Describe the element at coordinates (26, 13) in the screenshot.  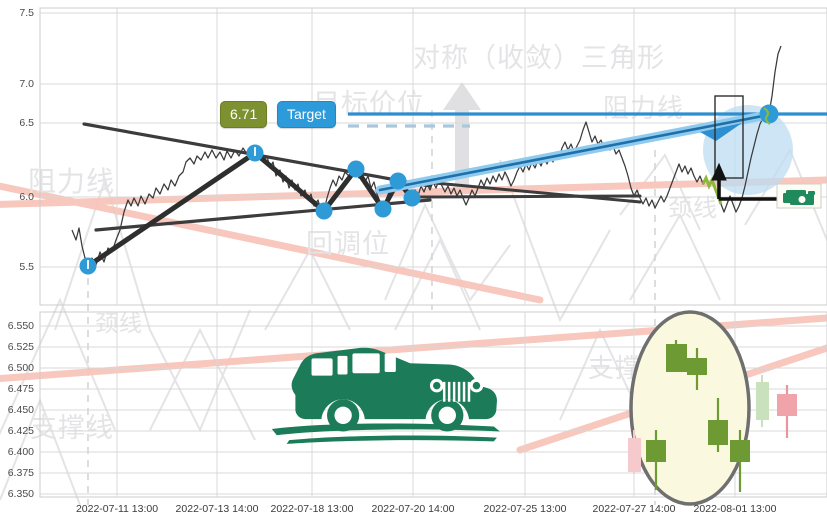
I see `price-ytick-0: 7.5` at that location.